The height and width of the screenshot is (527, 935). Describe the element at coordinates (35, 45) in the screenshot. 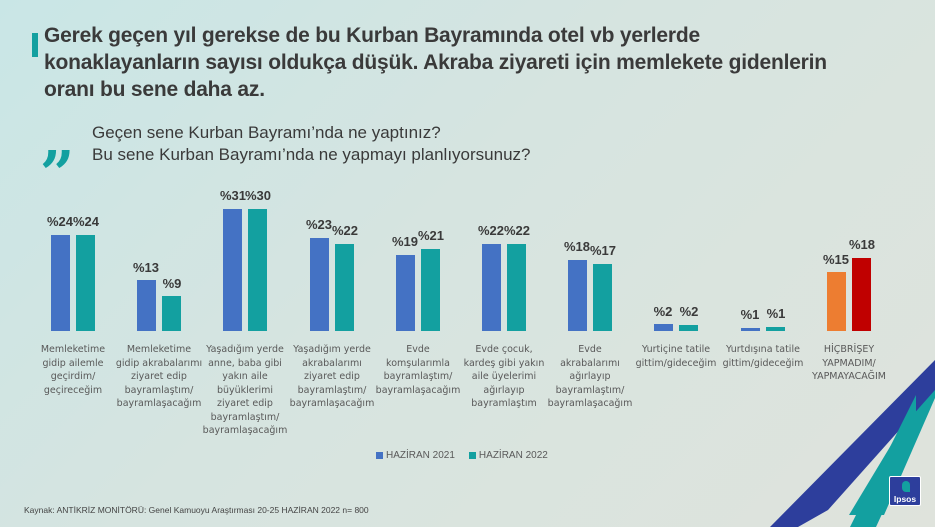

I see `title-accent-bar` at that location.